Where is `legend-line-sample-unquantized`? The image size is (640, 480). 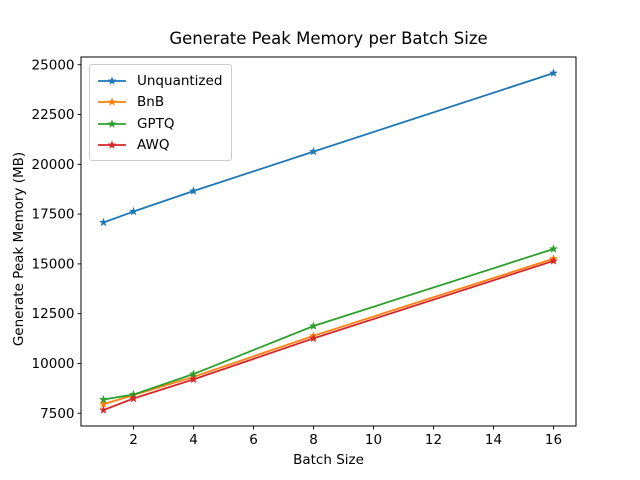
legend-line-sample-unquantized is located at coordinates (112, 80).